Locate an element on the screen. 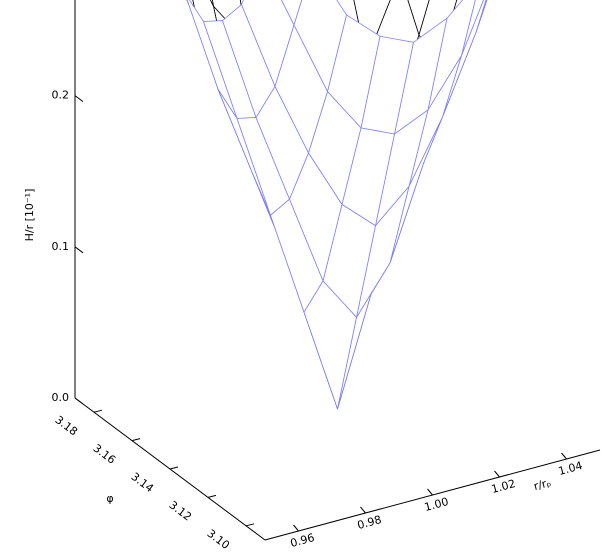 The width and height of the screenshot is (612, 556). y-tick-label: 3.14 is located at coordinates (142, 482).